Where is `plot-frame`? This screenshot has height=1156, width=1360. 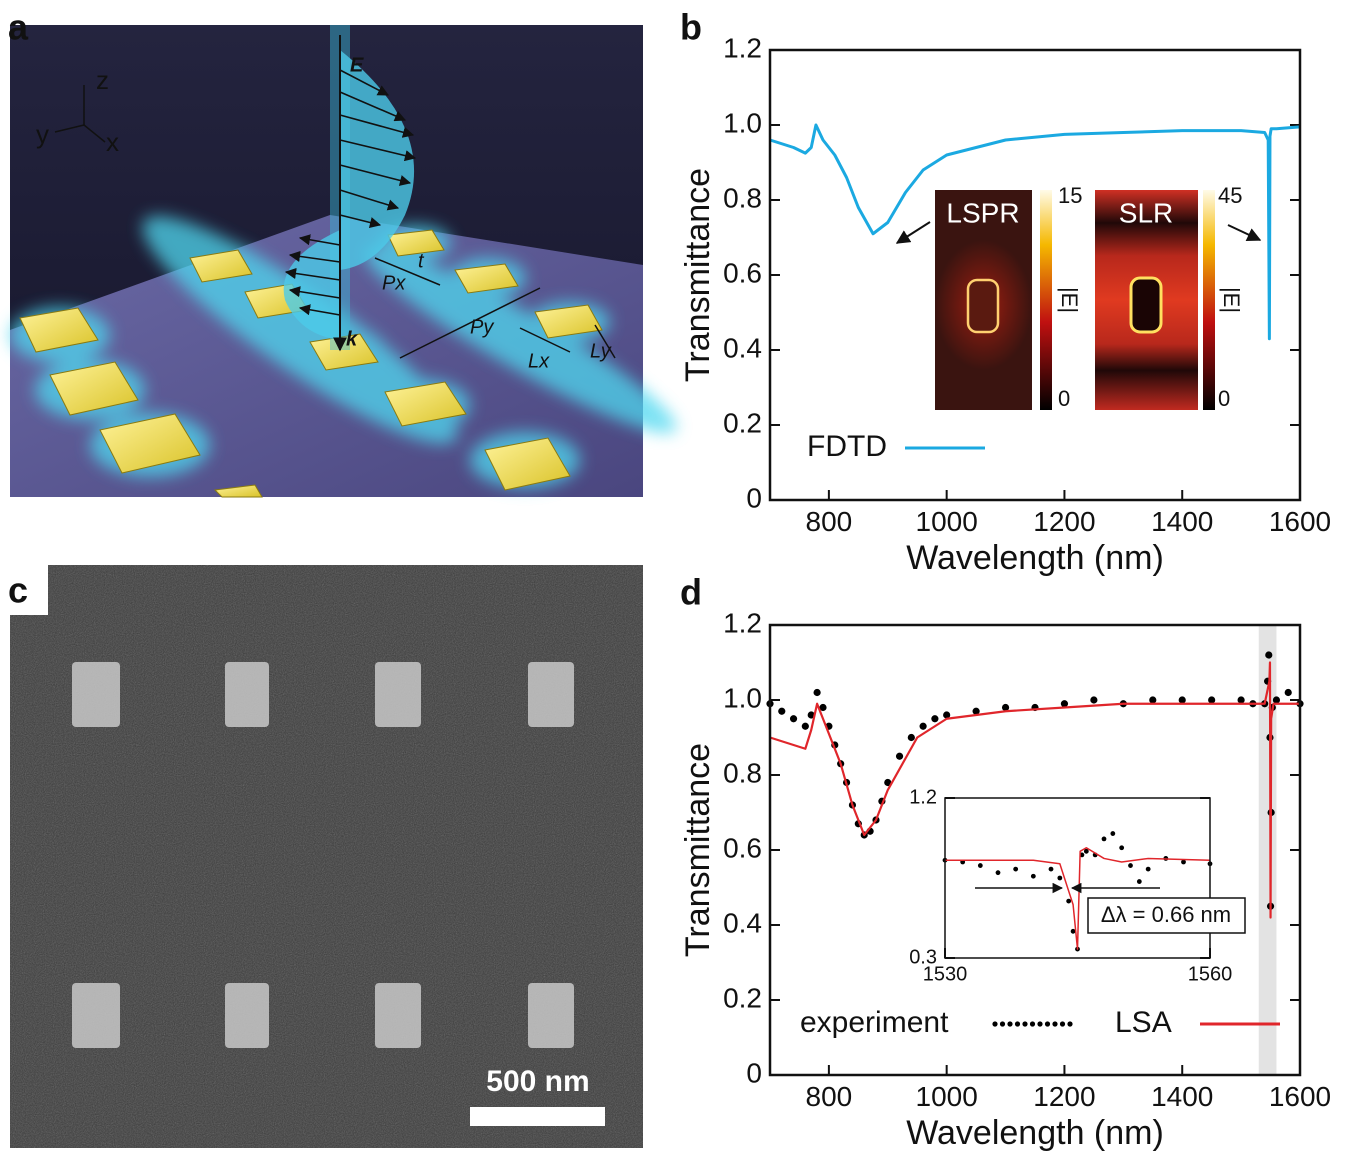
plot-frame is located at coordinates (1077, 878).